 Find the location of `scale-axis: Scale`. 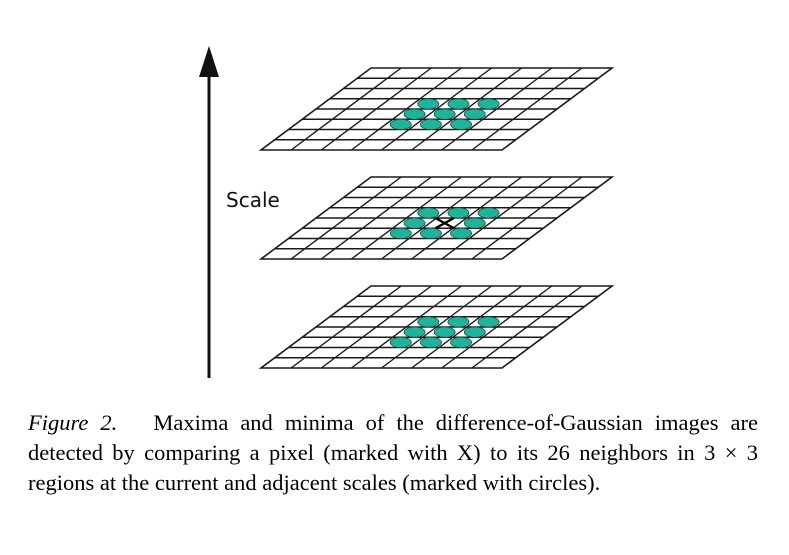

scale-axis: Scale is located at coordinates (243, 212).